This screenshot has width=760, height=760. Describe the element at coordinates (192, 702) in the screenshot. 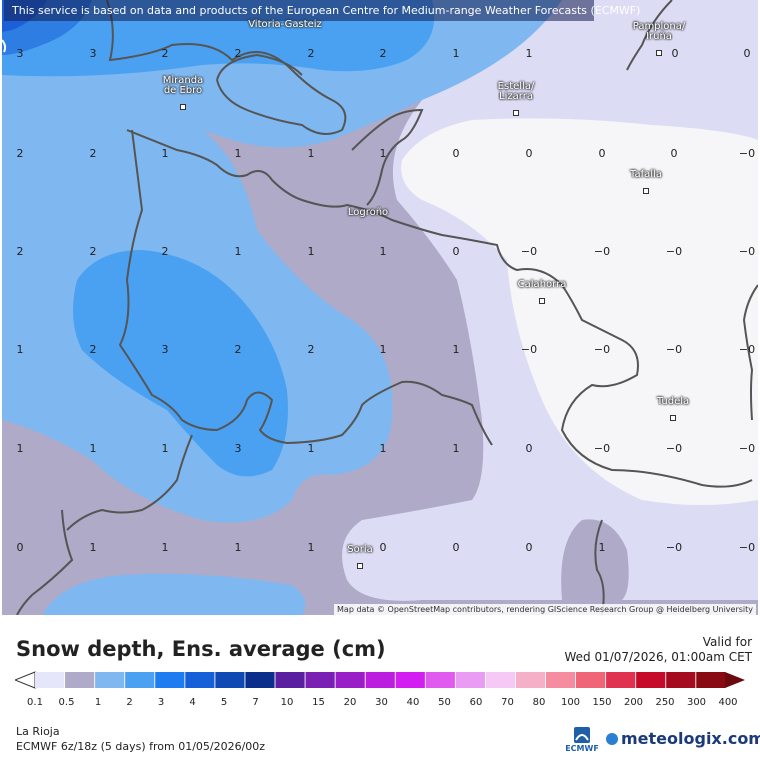

I see `colorbar-tick-label: 4` at that location.